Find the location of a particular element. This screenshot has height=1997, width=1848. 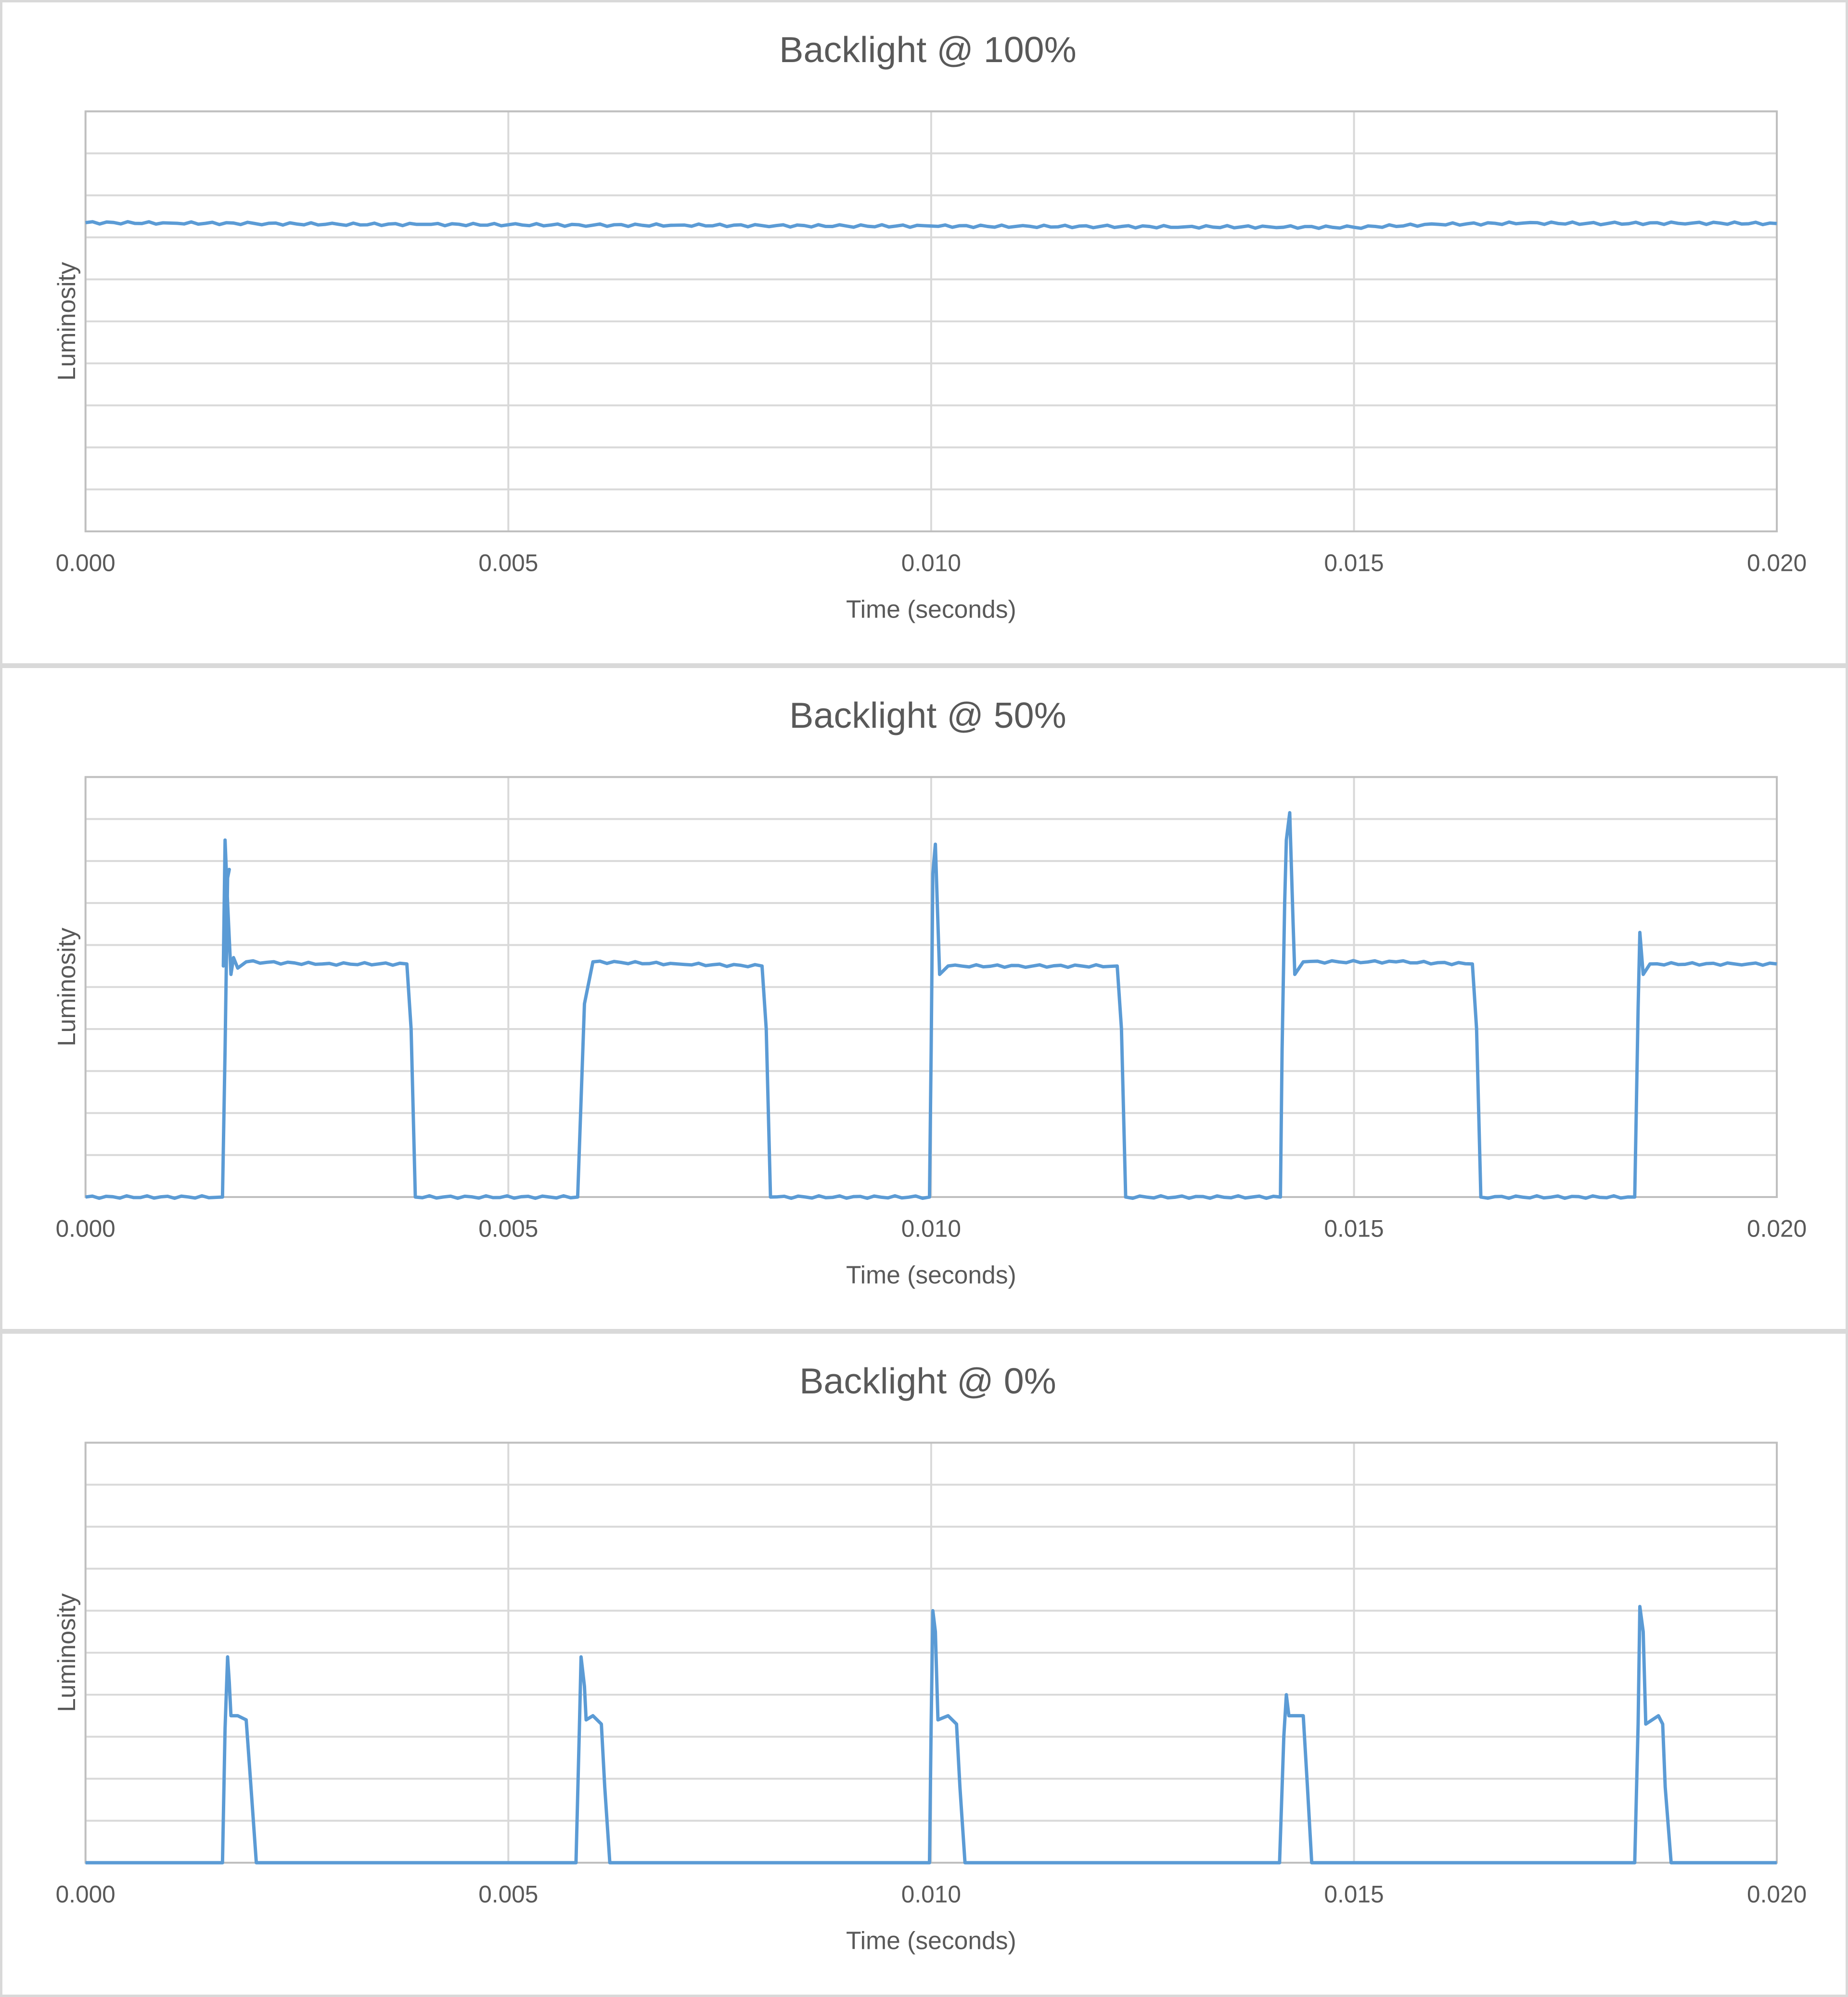

chart-title: Backlight @ 0% is located at coordinates (927, 1381).